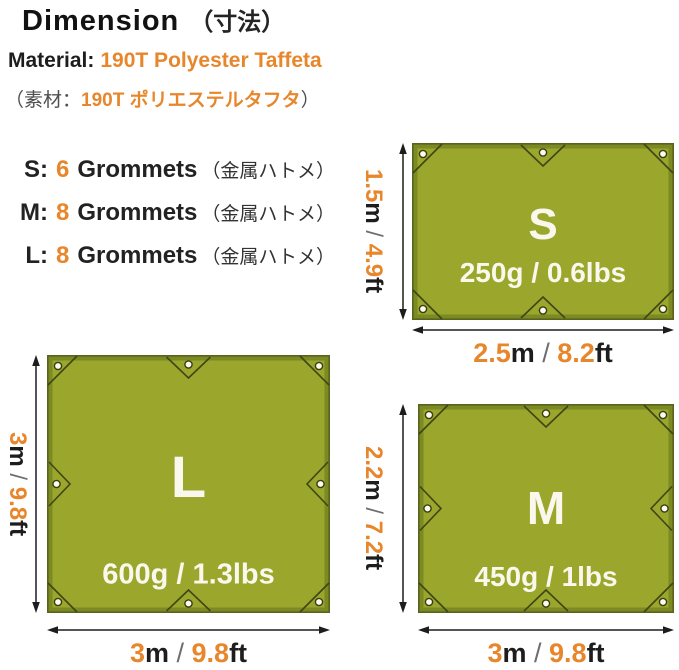 Image resolution: width=679 pixels, height=670 pixels. What do you see at coordinates (34, 212) in the screenshot?
I see `grommet-size-label: M:` at bounding box center [34, 212].